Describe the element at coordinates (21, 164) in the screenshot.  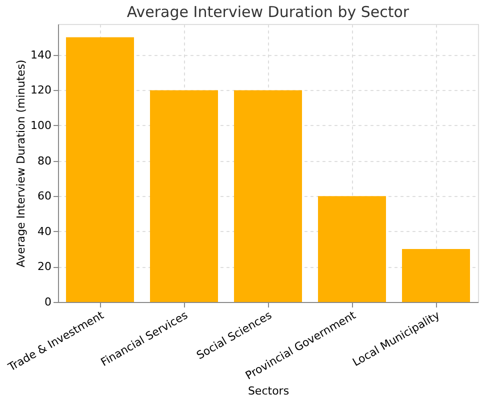
I see `y-axis-title: Average Interview Duration (minutes)` at that location.